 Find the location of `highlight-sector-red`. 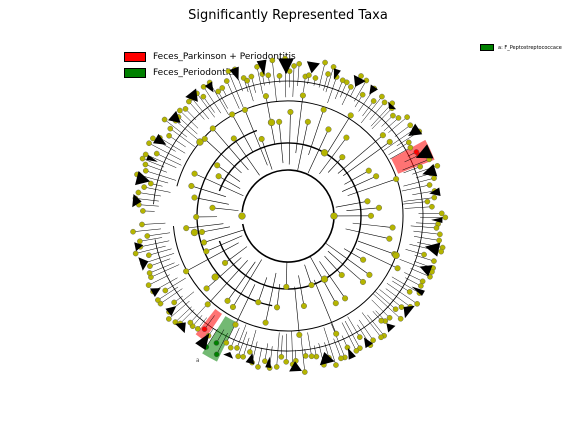

highlight-sector-red is located at coordinates (209, 324).